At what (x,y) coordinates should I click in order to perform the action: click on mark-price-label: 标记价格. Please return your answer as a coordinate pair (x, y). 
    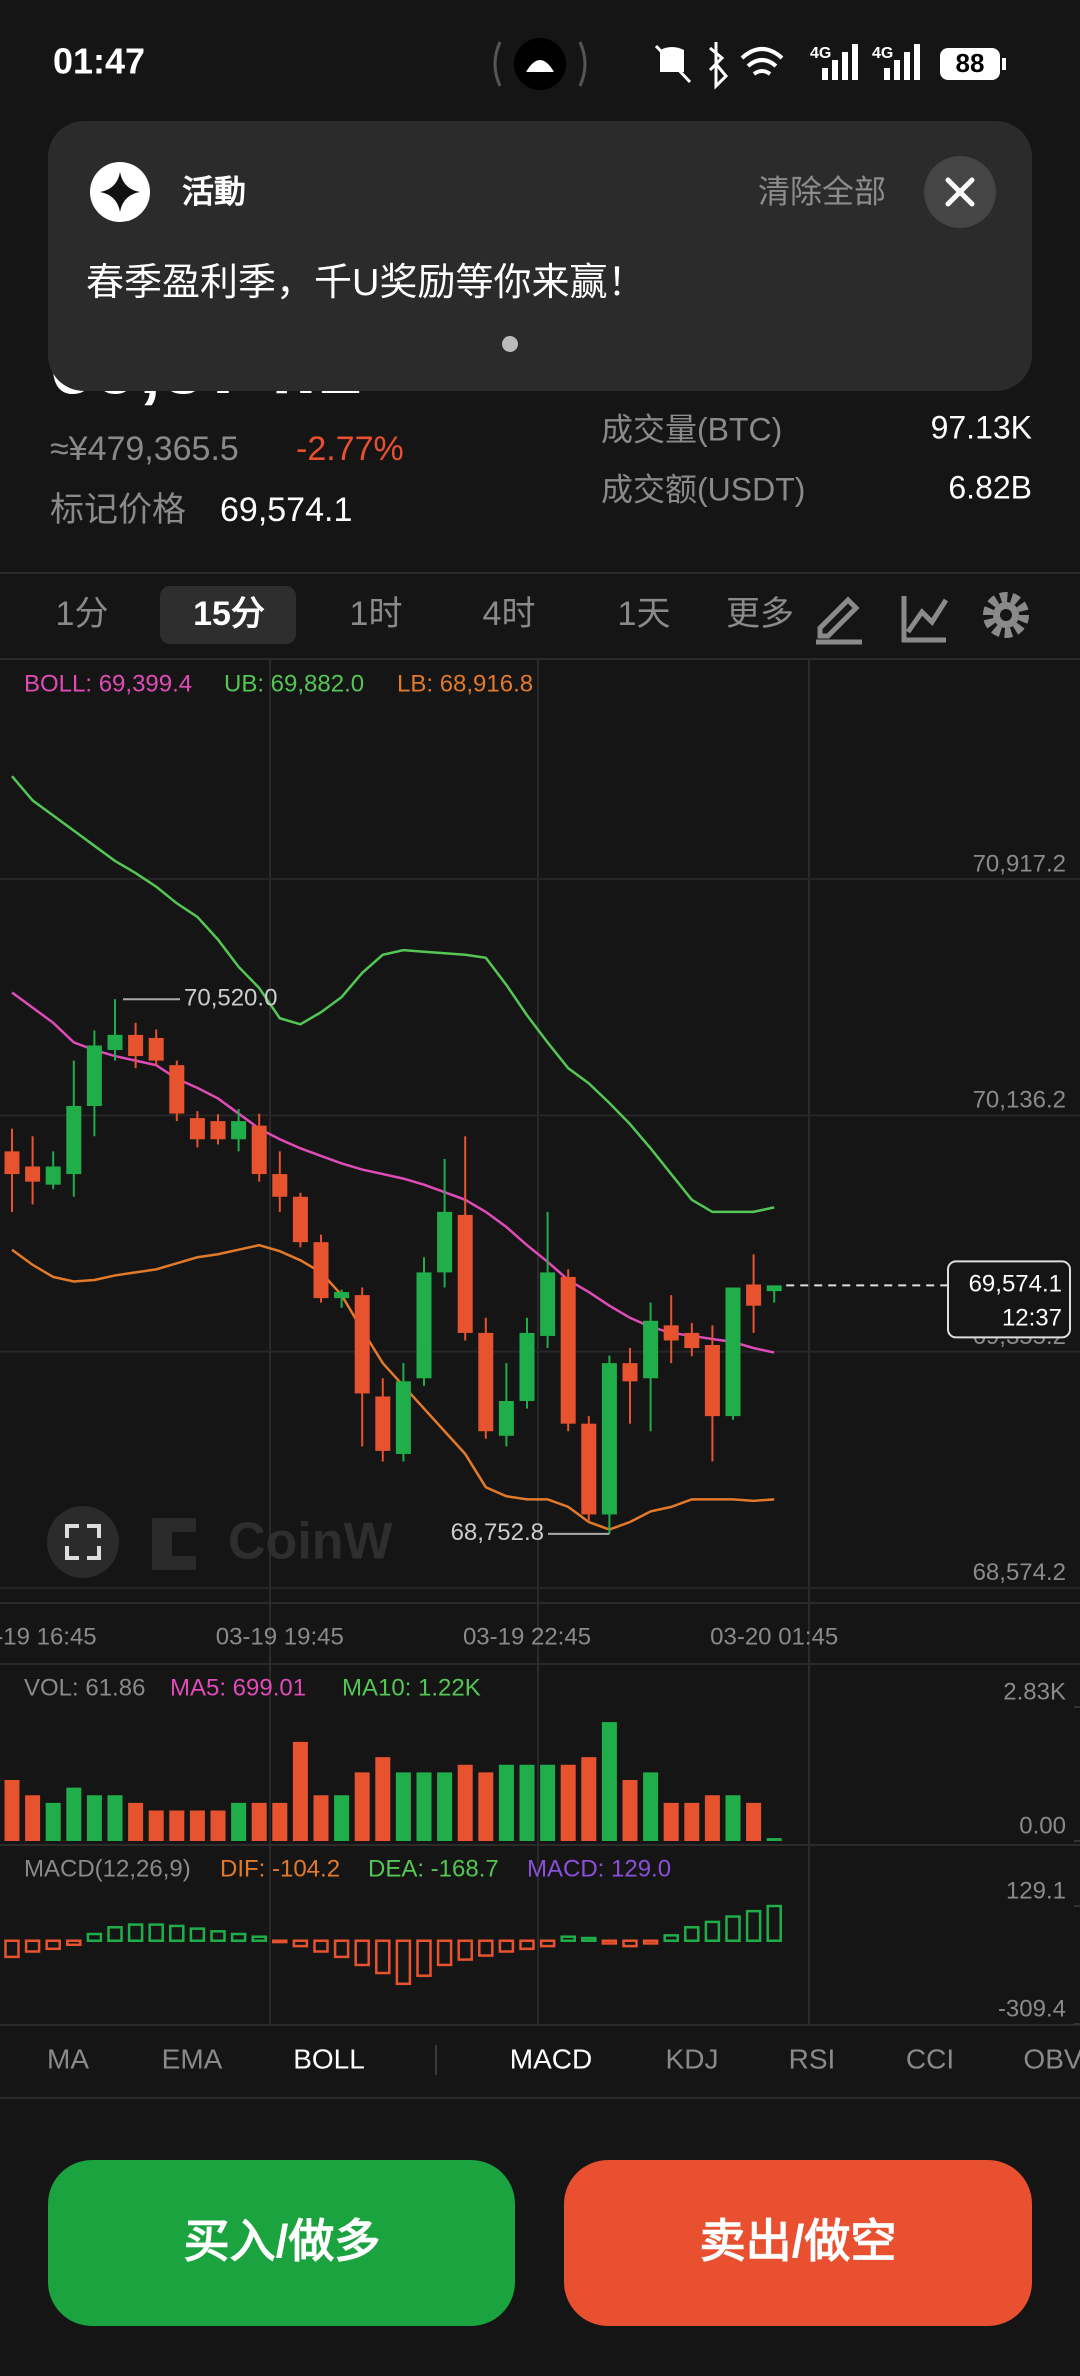
    Looking at the image, I should click on (118, 510).